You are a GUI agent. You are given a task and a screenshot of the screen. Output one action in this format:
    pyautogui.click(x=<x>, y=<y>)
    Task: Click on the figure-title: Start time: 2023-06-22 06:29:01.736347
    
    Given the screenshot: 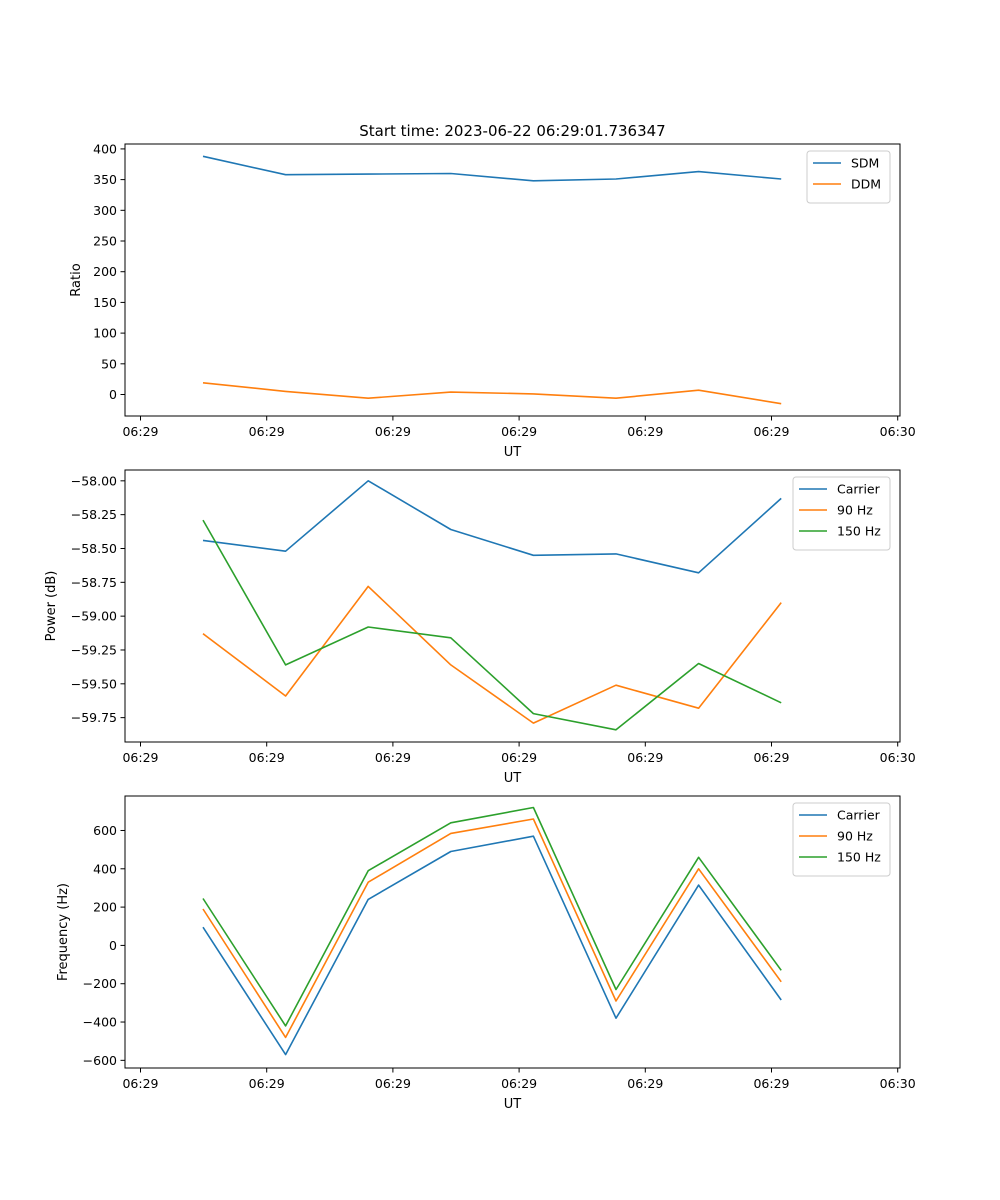 What is the action you would take?
    pyautogui.click(x=512, y=131)
    